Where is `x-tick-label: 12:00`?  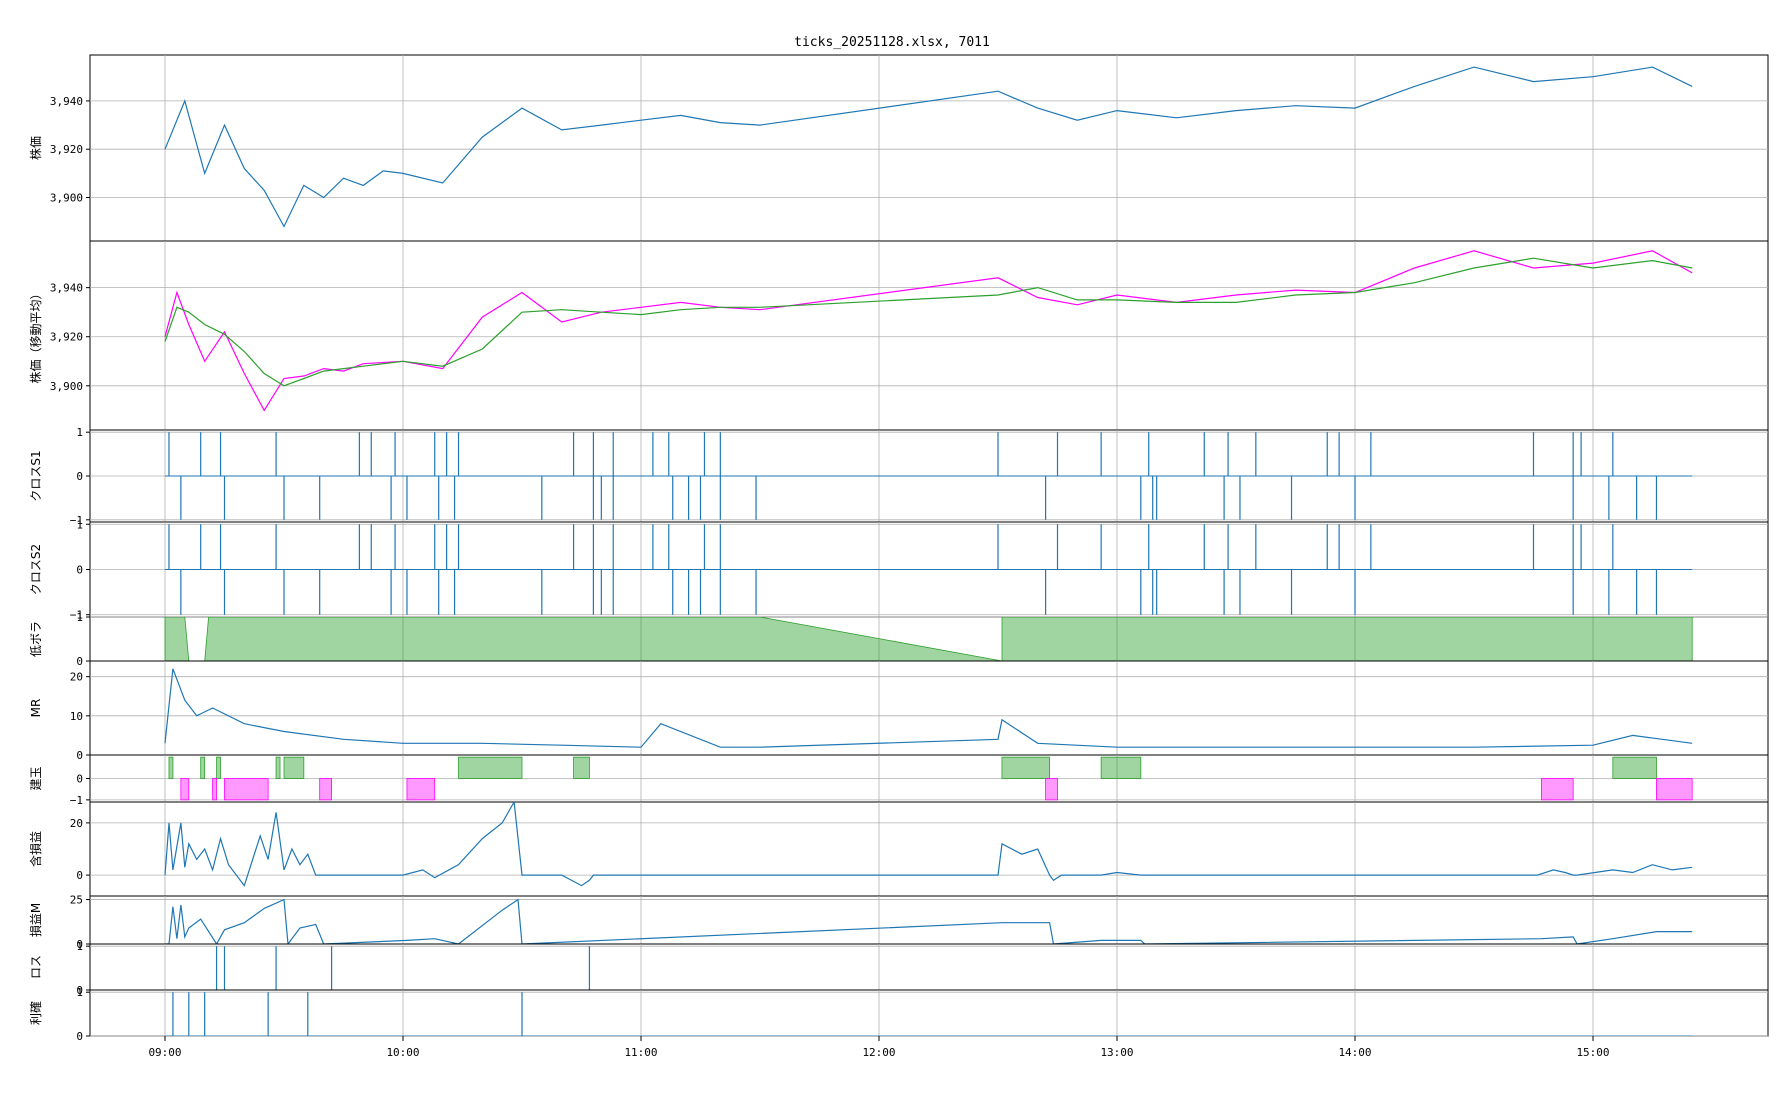 x-tick-label: 12:00 is located at coordinates (878, 1052).